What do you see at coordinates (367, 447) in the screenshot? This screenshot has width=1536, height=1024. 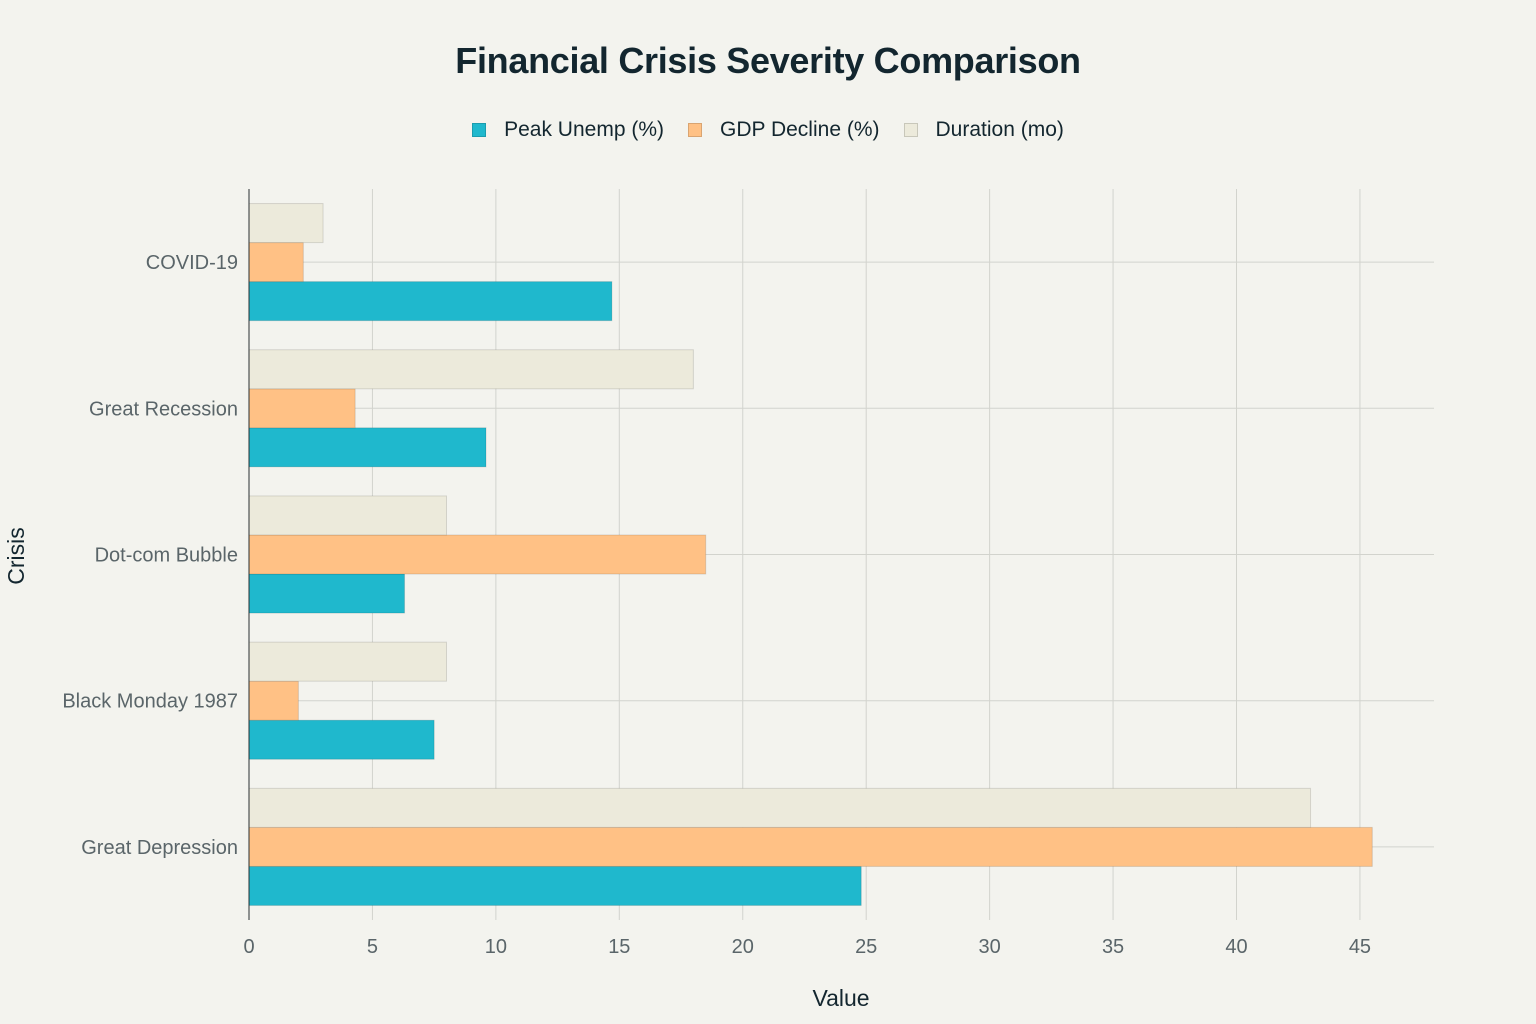 I see `bar-peak-unemp-great-recession` at bounding box center [367, 447].